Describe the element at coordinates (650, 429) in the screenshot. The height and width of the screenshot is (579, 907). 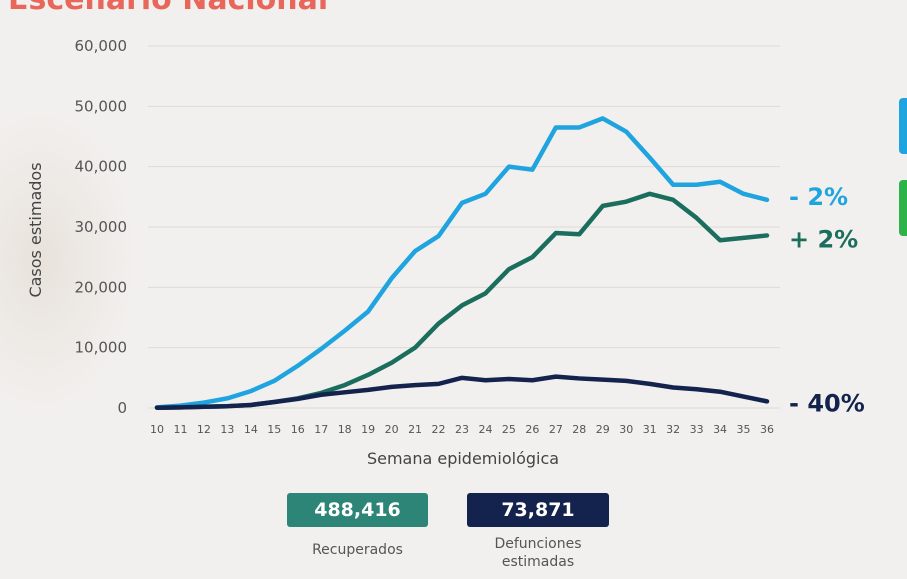
I see `x-tick-label: 31` at that location.